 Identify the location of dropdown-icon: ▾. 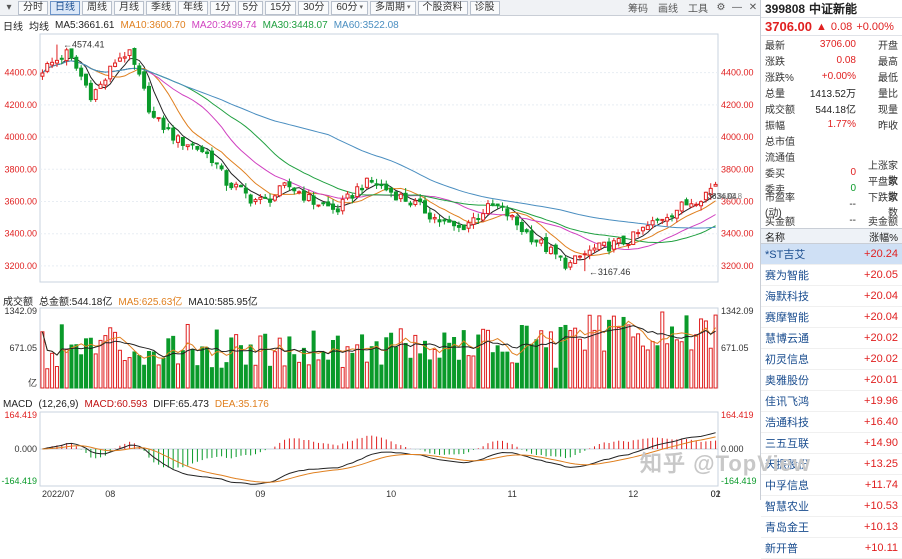
(9, 7).